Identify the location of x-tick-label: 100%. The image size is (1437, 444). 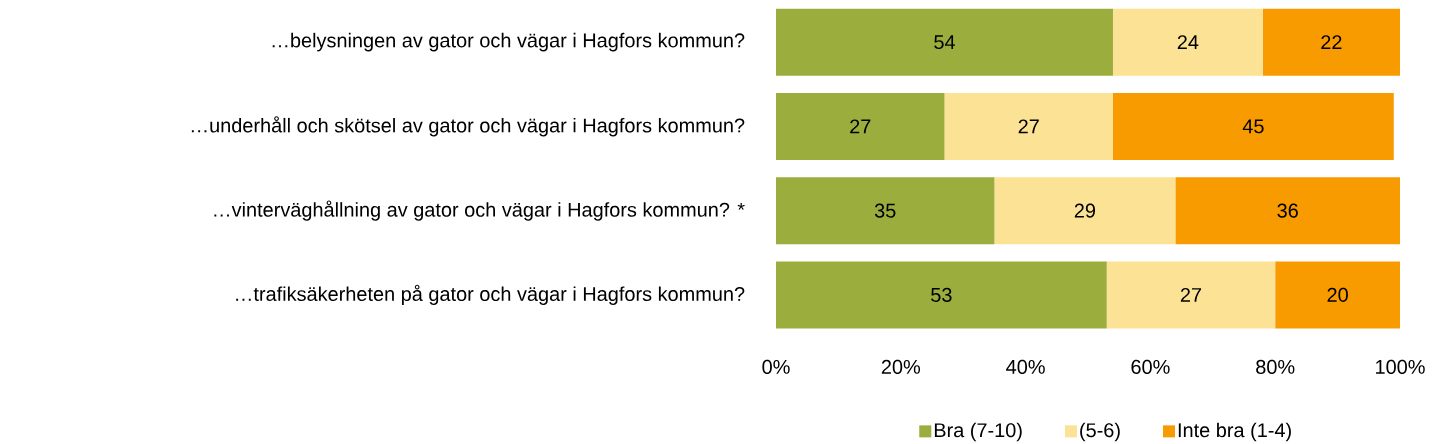
(1400, 366).